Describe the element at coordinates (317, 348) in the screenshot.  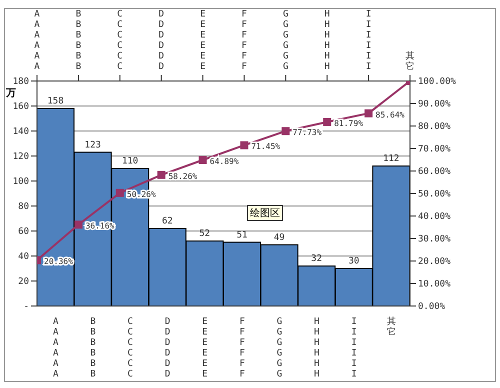
I see `category-label: HHHHHH` at that location.